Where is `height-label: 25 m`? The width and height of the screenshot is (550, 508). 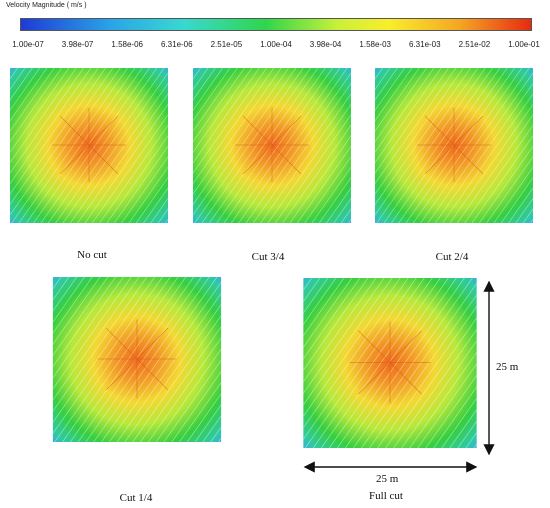 height-label: 25 m is located at coordinates (507, 367).